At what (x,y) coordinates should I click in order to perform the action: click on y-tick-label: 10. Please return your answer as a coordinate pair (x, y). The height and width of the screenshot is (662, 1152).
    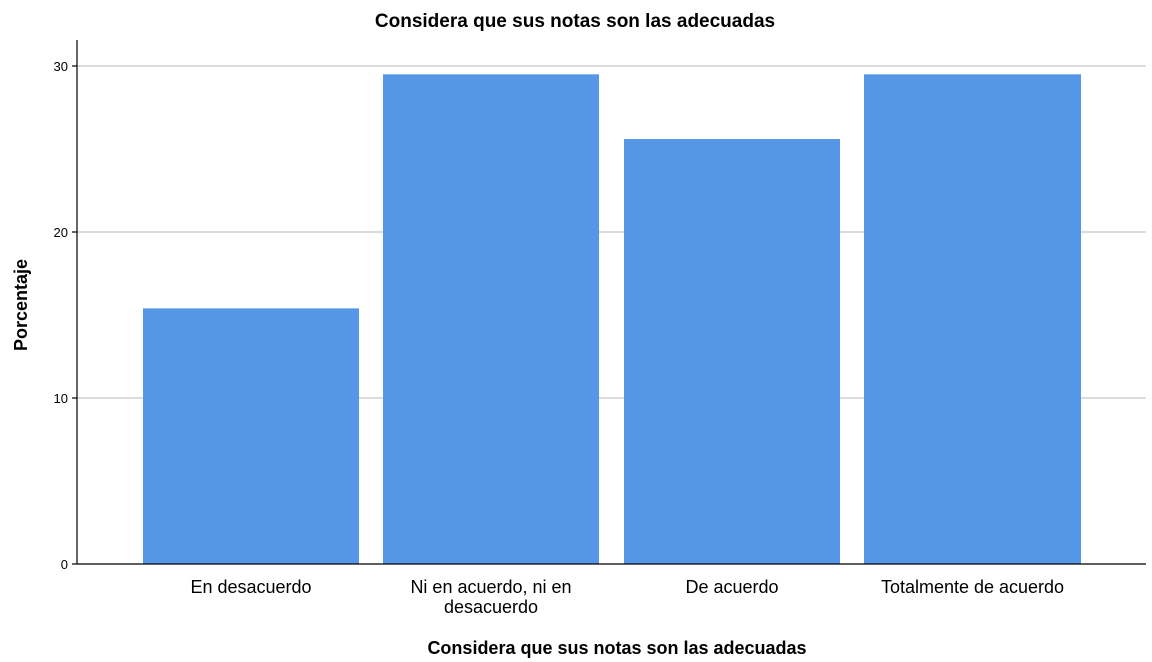
    Looking at the image, I should click on (61, 398).